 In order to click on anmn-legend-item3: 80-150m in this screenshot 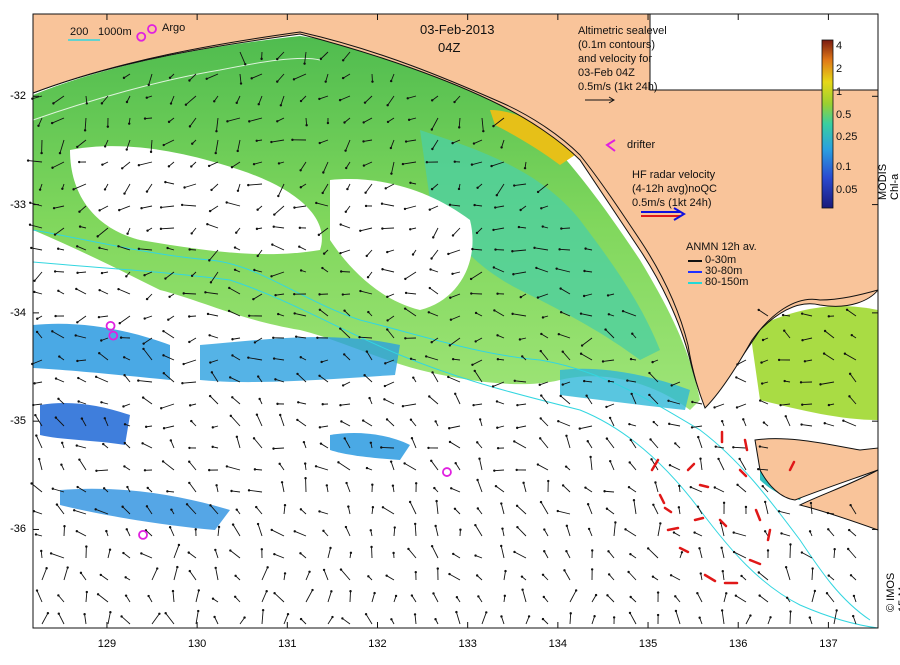, I will do `click(726, 282)`.